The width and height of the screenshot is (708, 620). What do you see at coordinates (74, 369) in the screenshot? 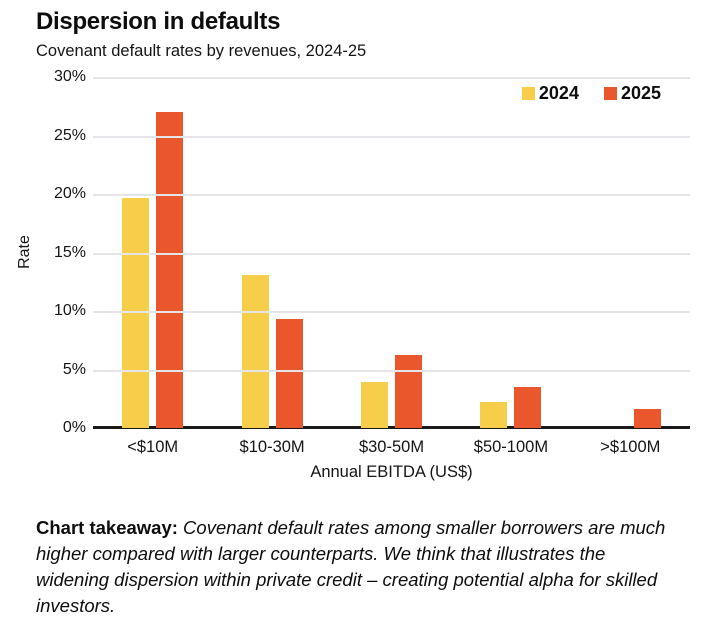
I see `y-tick-label: 5%` at bounding box center [74, 369].